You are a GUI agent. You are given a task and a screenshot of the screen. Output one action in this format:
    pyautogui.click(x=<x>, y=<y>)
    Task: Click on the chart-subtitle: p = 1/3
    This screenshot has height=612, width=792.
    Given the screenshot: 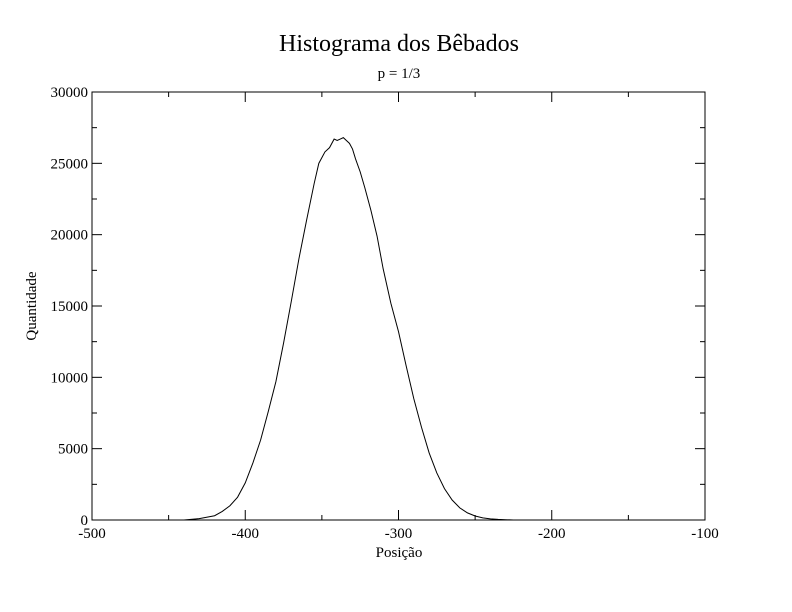 What is the action you would take?
    pyautogui.click(x=399, y=74)
    